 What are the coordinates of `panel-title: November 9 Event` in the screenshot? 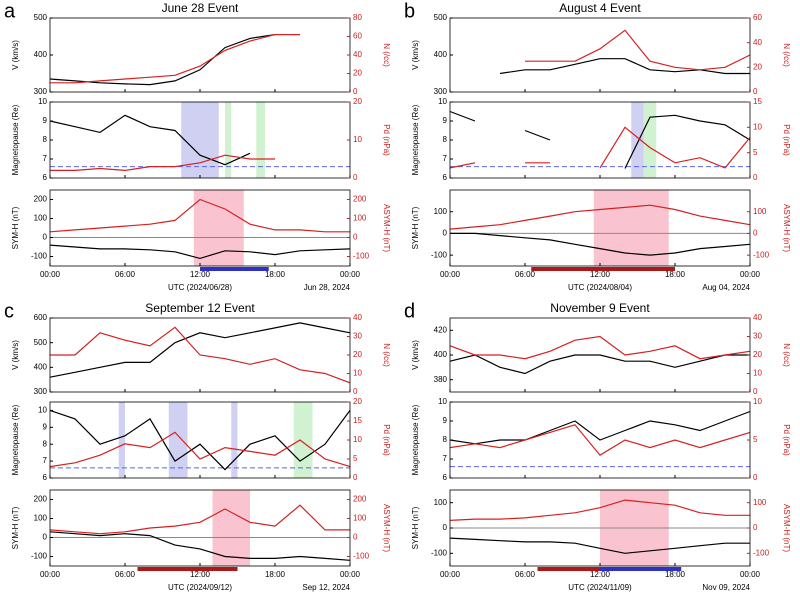 It's located at (600, 308).